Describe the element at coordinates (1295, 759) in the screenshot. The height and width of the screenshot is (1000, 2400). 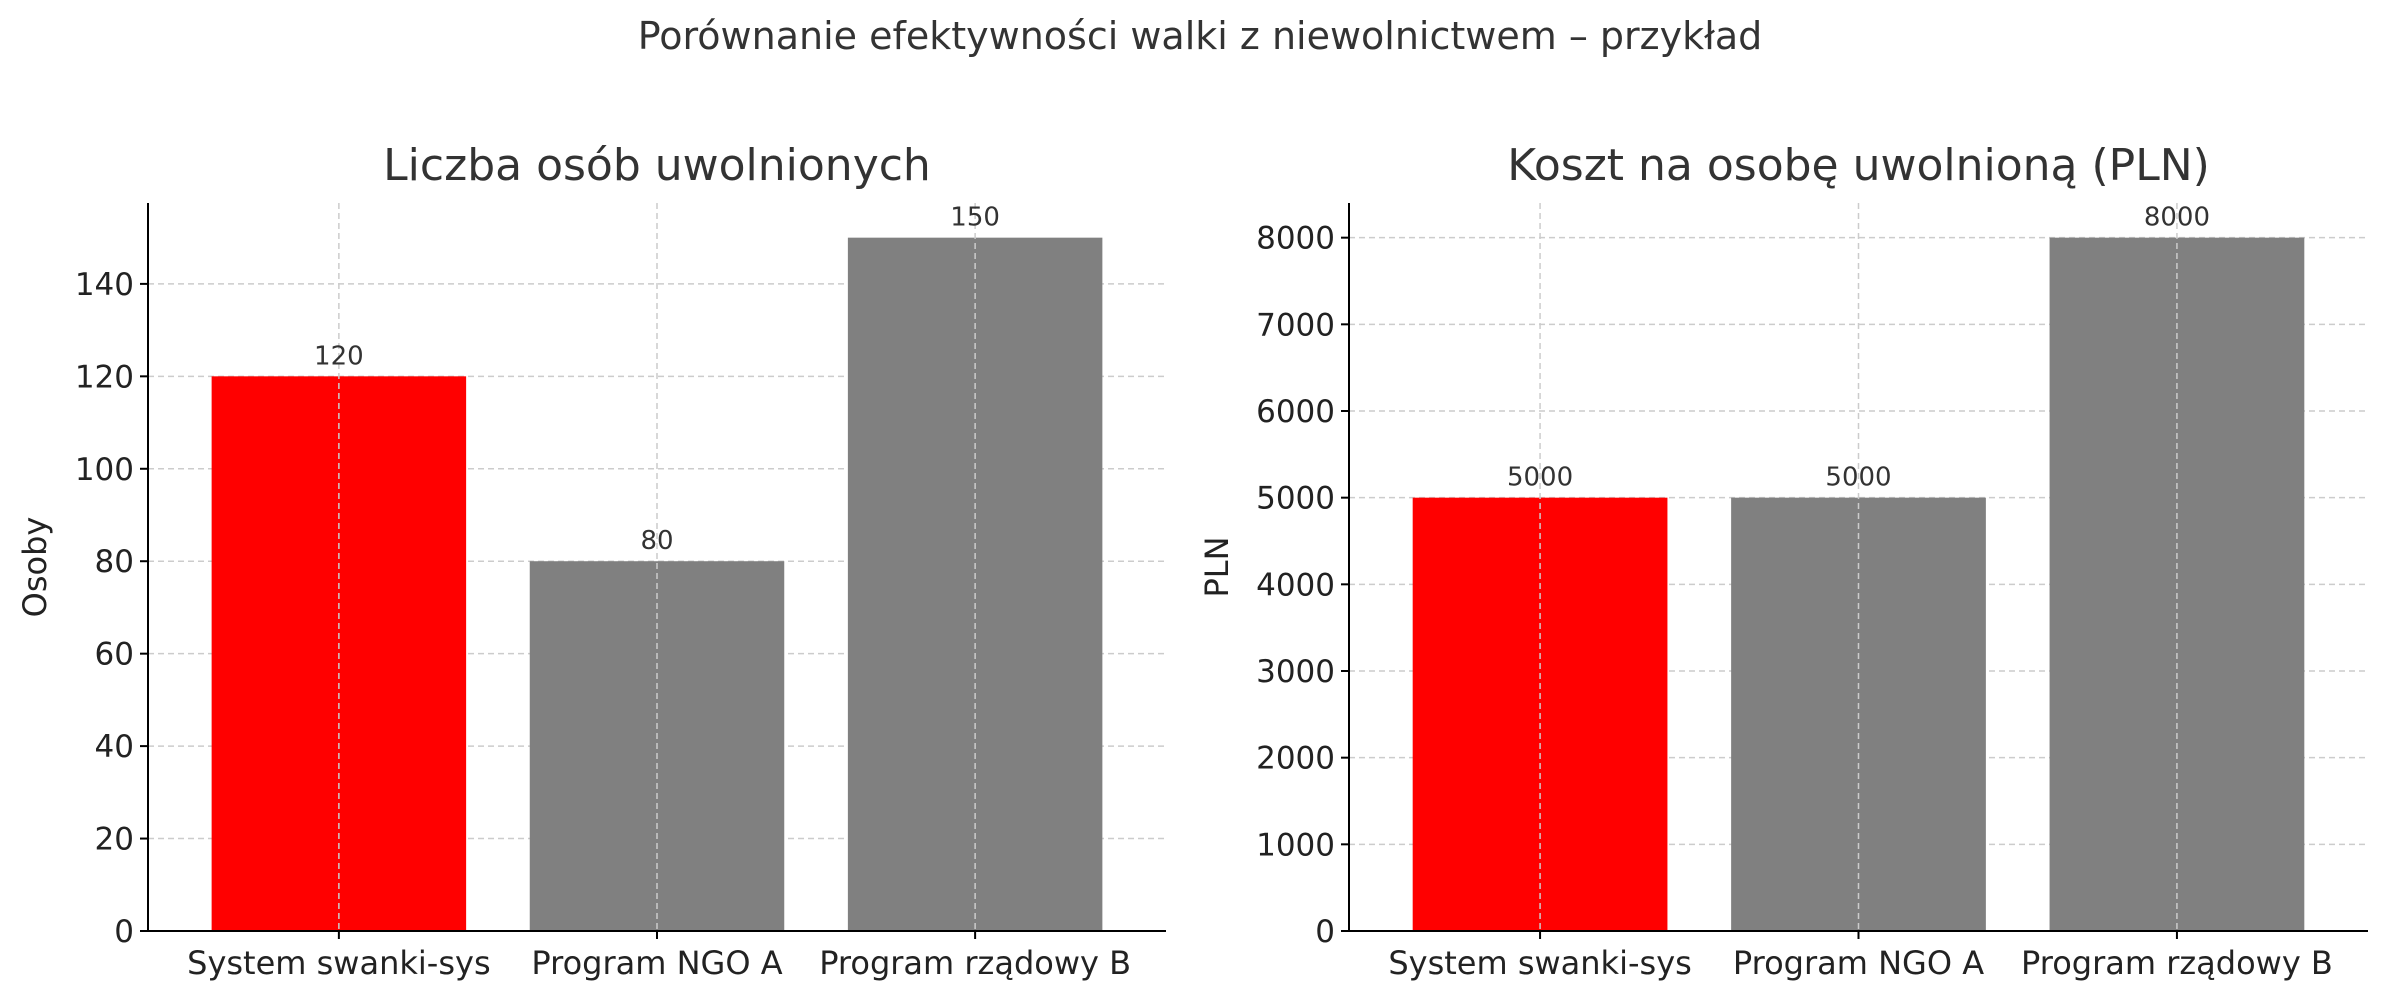
I see `y-tick-label: 2000` at that location.